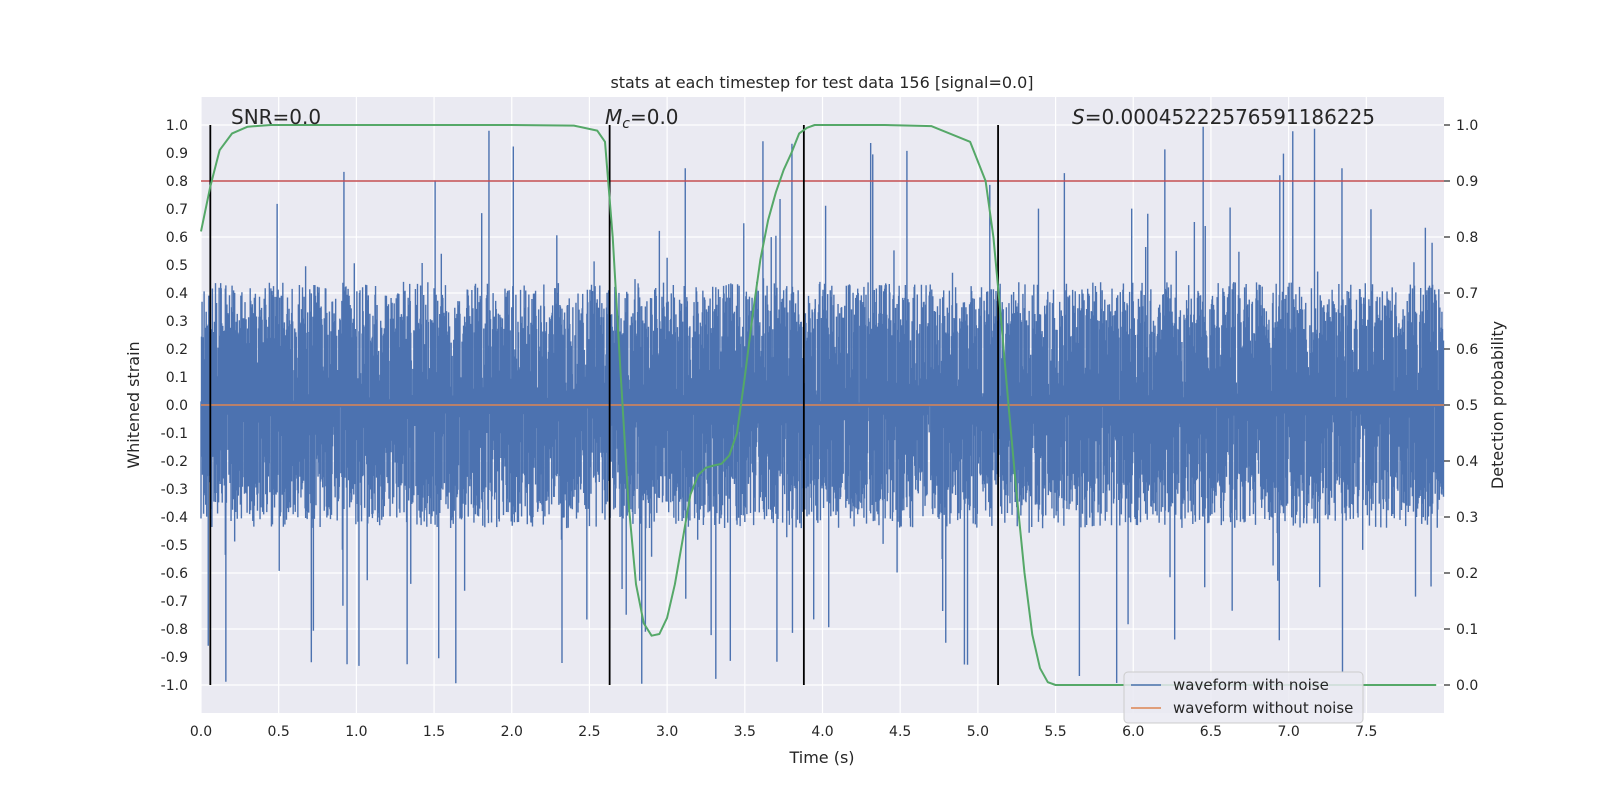 This screenshot has width=1600, height=800. Describe the element at coordinates (978, 732) in the screenshot. I see `x-tick-label-10: 5.0` at that location.